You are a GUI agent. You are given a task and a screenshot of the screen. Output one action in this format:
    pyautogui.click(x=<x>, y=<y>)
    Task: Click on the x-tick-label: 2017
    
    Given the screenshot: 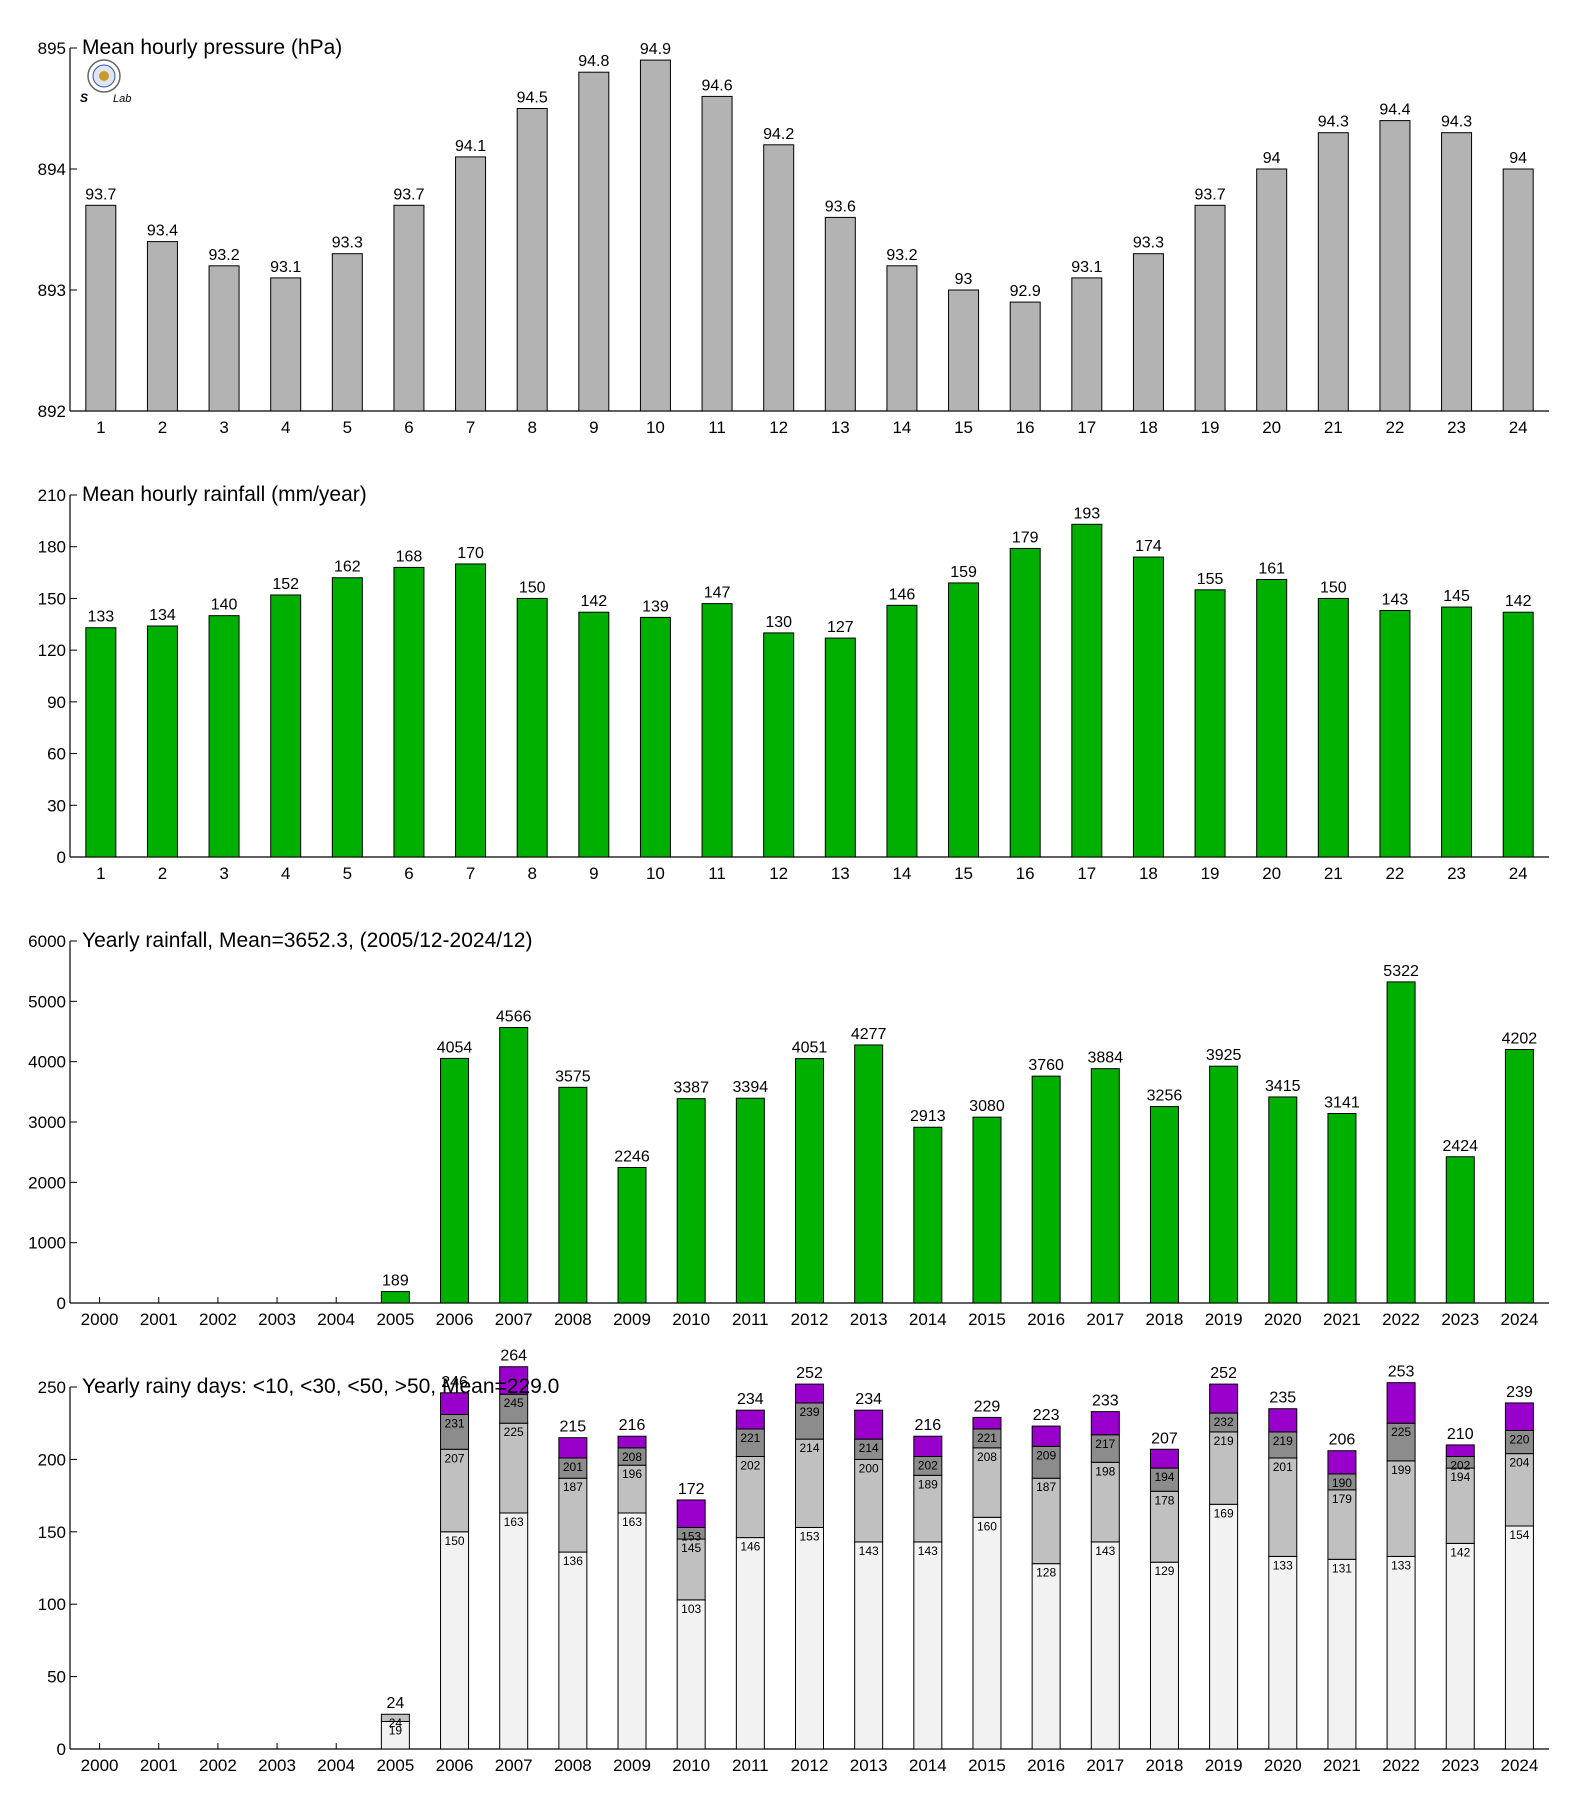 What is the action you would take?
    pyautogui.click(x=1105, y=1765)
    